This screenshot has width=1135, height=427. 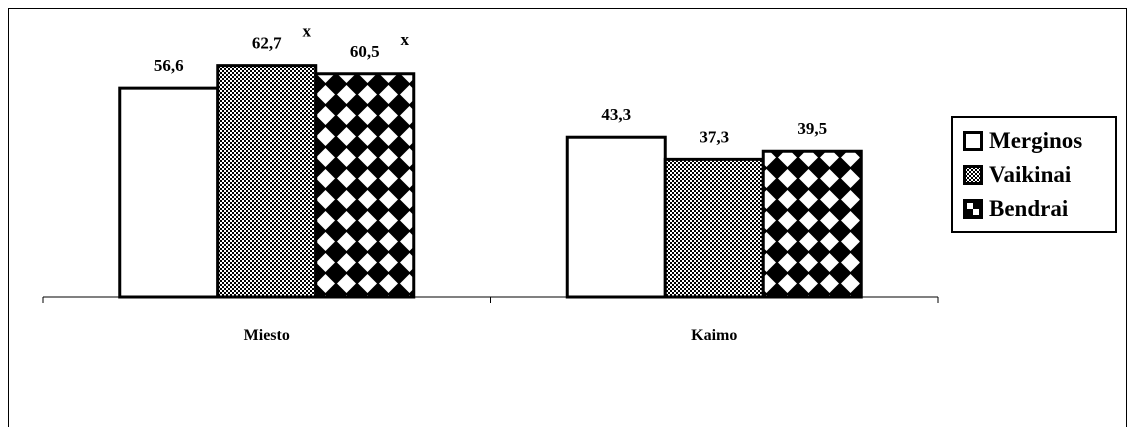 What do you see at coordinates (267, 43) in the screenshot?
I see `data-label: 62,7` at bounding box center [267, 43].